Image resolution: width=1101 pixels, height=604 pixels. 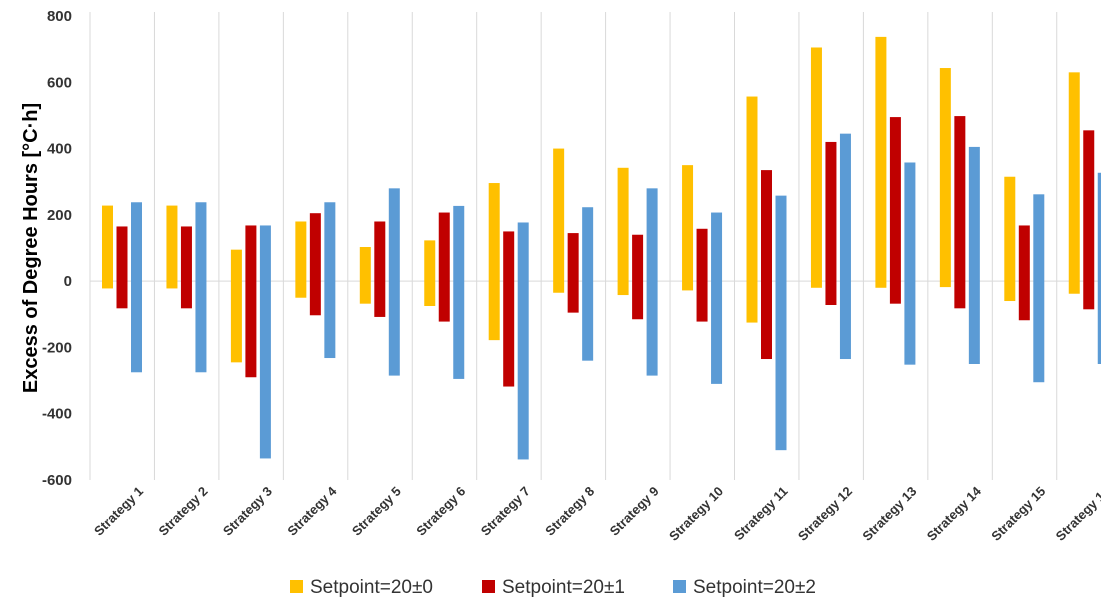 What do you see at coordinates (57, 414) in the screenshot?
I see `y-tick-label: -400` at bounding box center [57, 414].